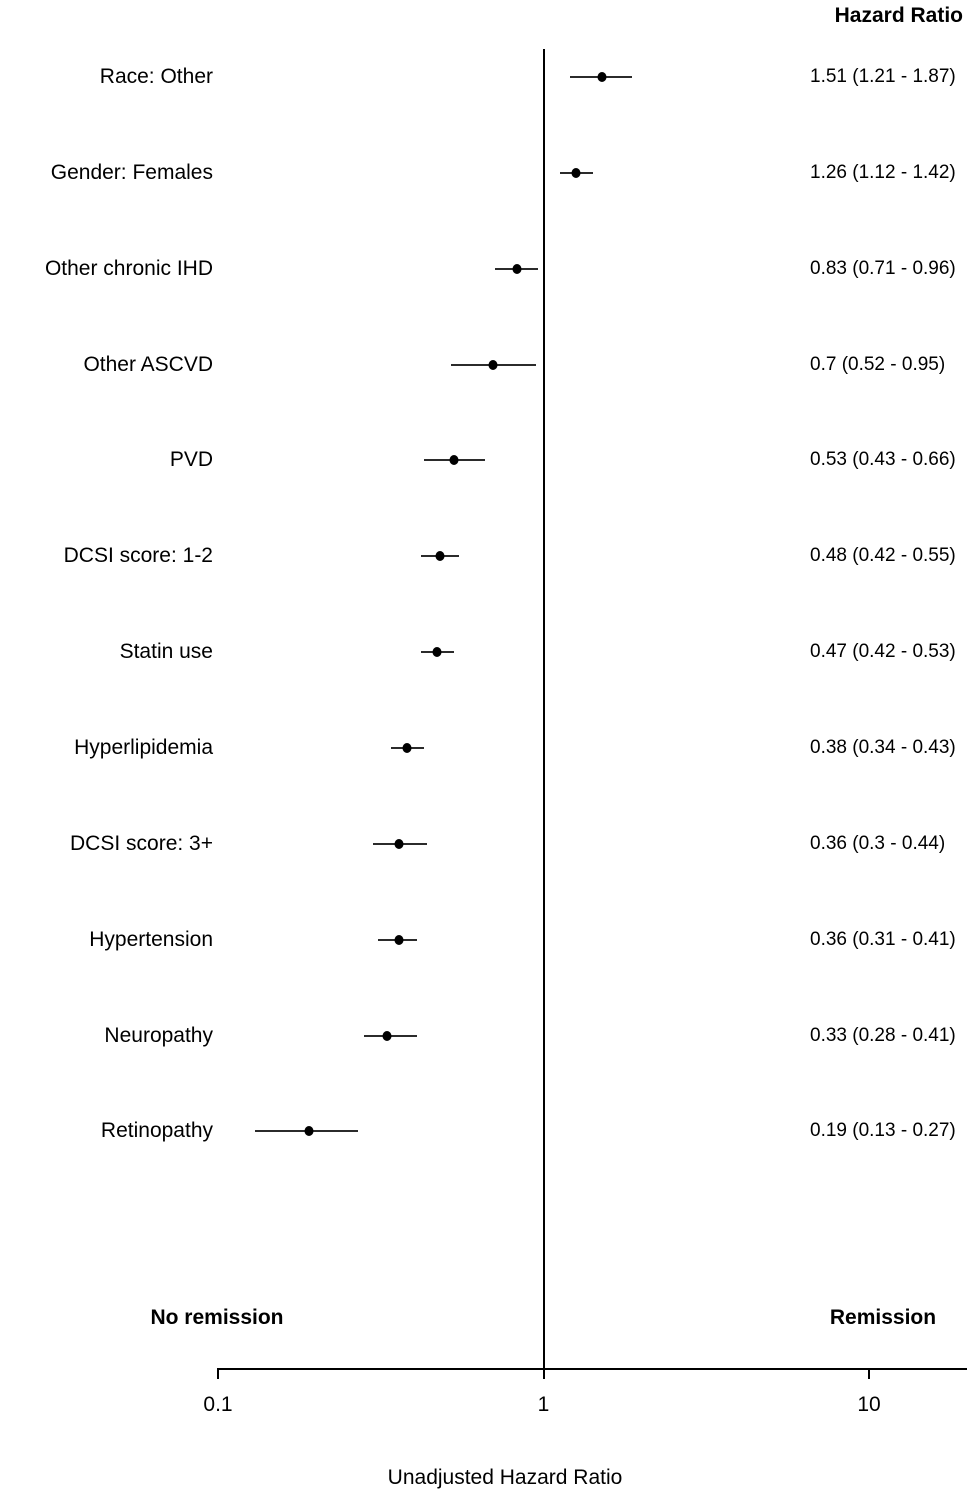 The width and height of the screenshot is (980, 1501). What do you see at coordinates (883, 748) in the screenshot?
I see `hazard-ratio-text: 0.38 (0.34 - 0.43)` at bounding box center [883, 748].